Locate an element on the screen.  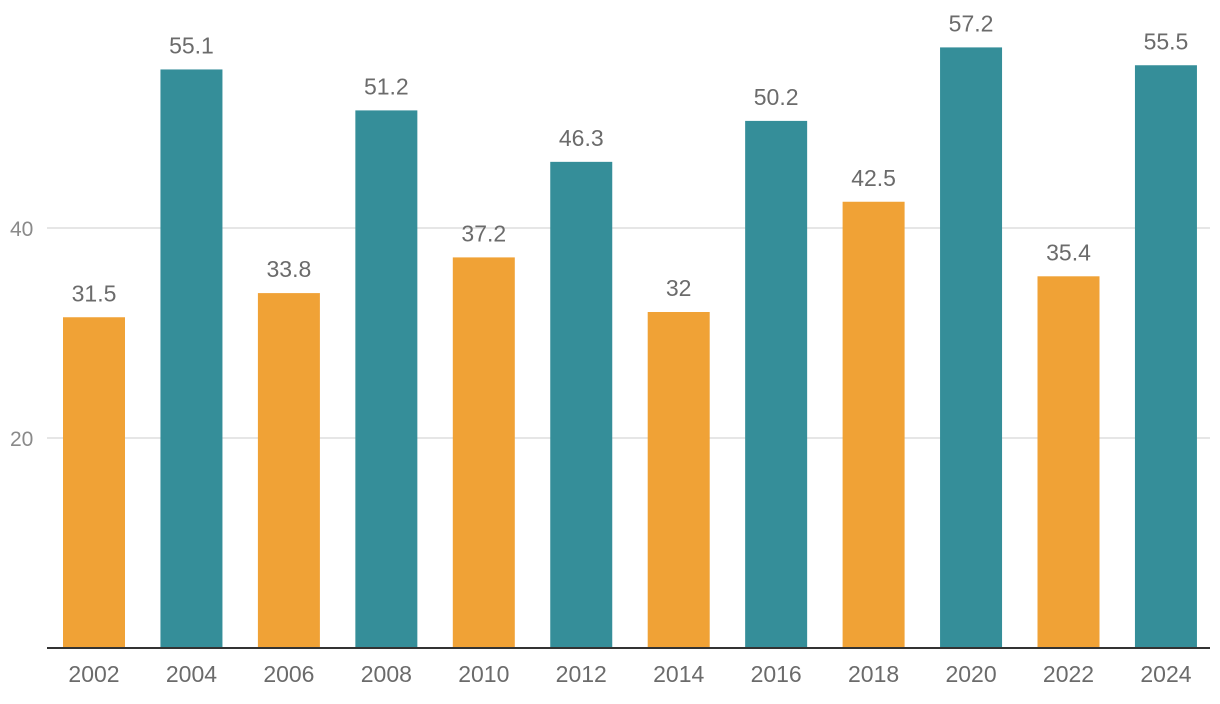
y-tick-label: 40 is located at coordinates (21, 229).